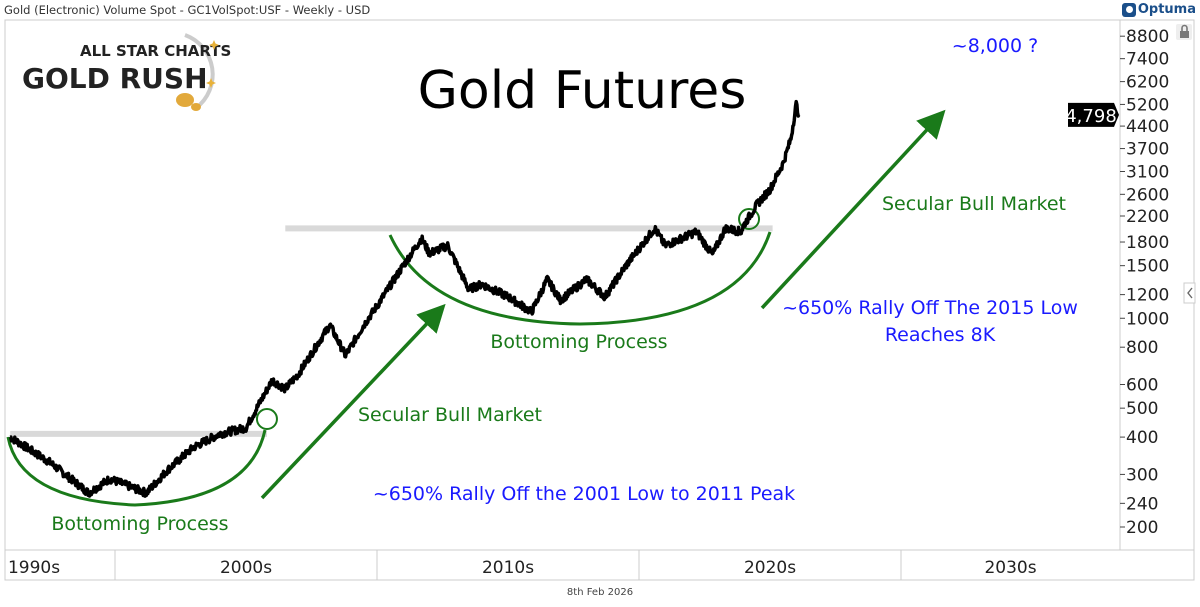 This screenshot has width=1200, height=607. What do you see at coordinates (1147, 195) in the screenshot?
I see `y-tick-label: 2600` at bounding box center [1147, 195].